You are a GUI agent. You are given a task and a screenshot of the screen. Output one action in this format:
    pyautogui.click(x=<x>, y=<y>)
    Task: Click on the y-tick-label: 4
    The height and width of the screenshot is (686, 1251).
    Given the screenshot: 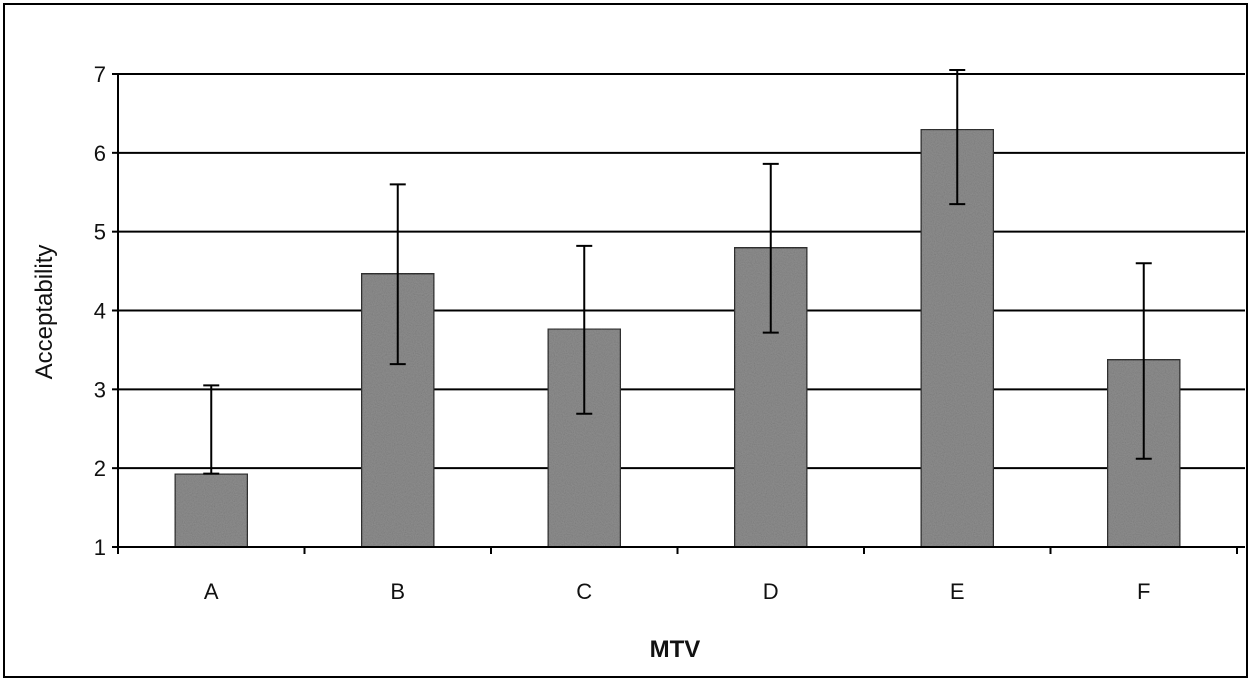 What is the action you would take?
    pyautogui.click(x=100, y=311)
    